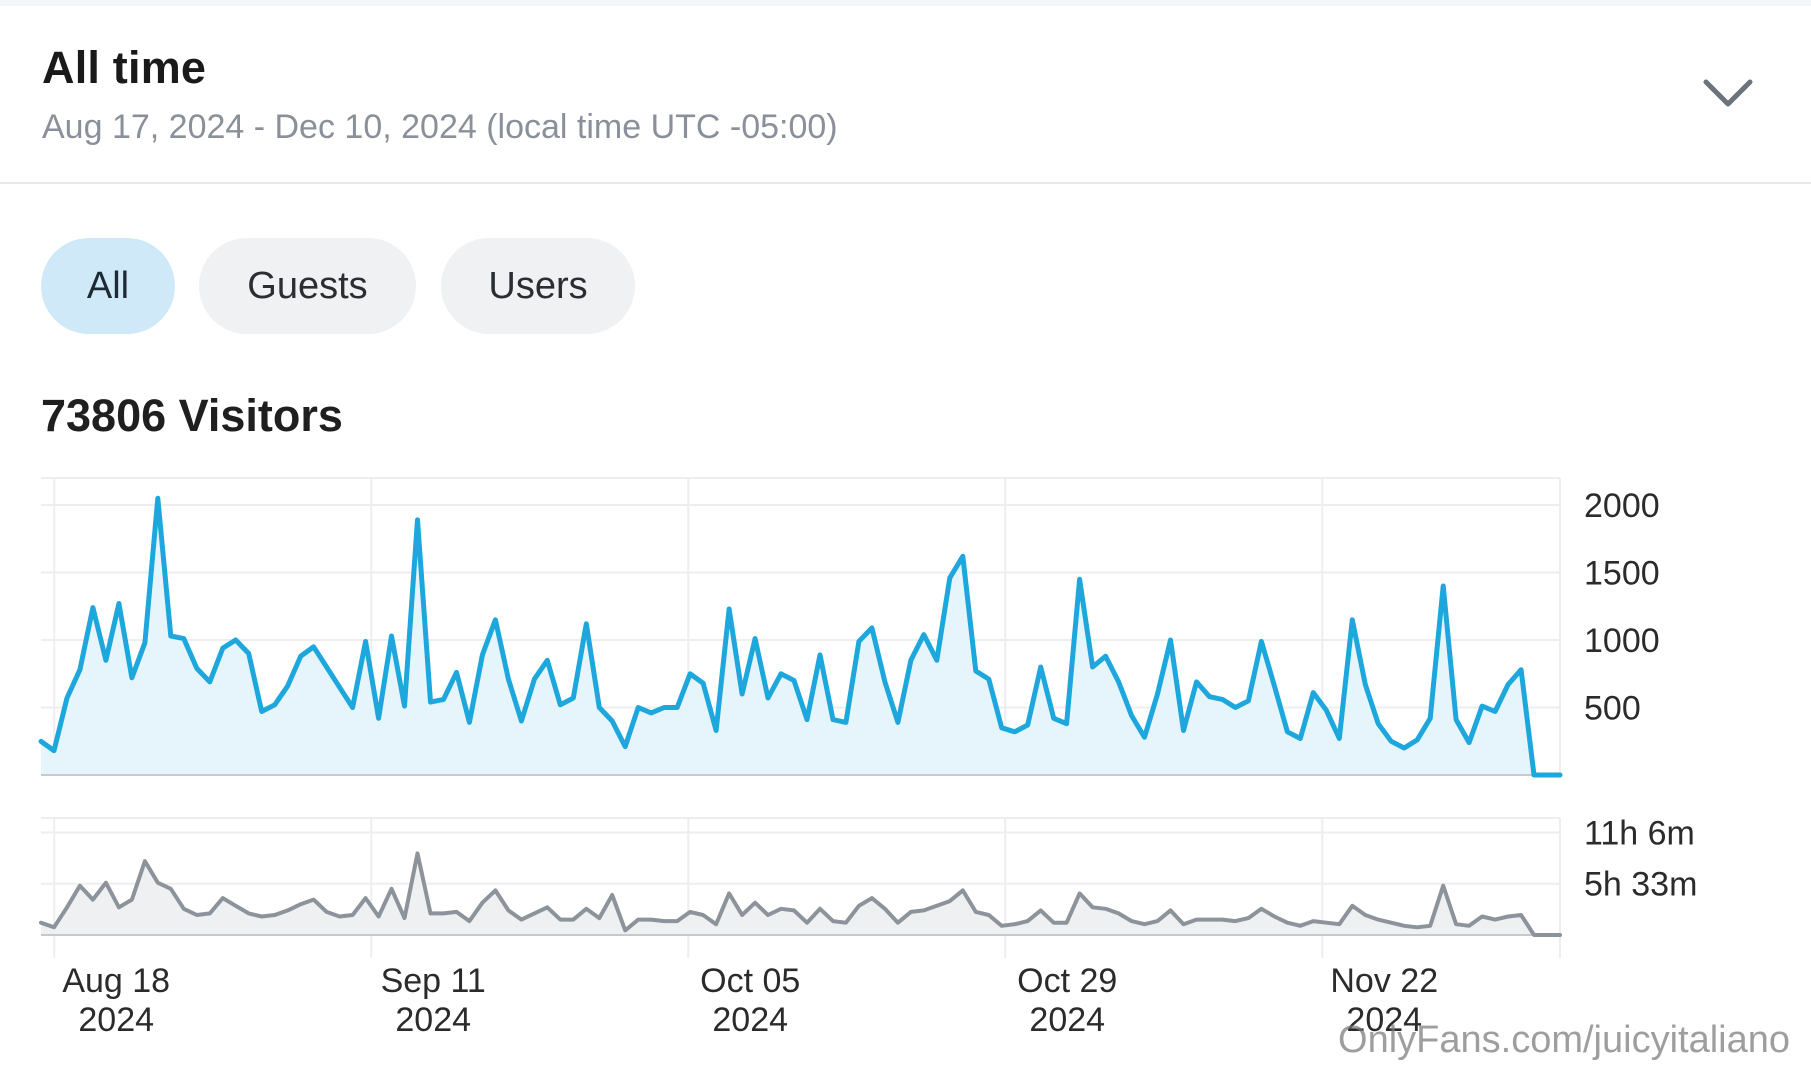 This screenshot has width=1811, height=1080. What do you see at coordinates (1612, 709) in the screenshot?
I see `y-tick-label: 500` at bounding box center [1612, 709].